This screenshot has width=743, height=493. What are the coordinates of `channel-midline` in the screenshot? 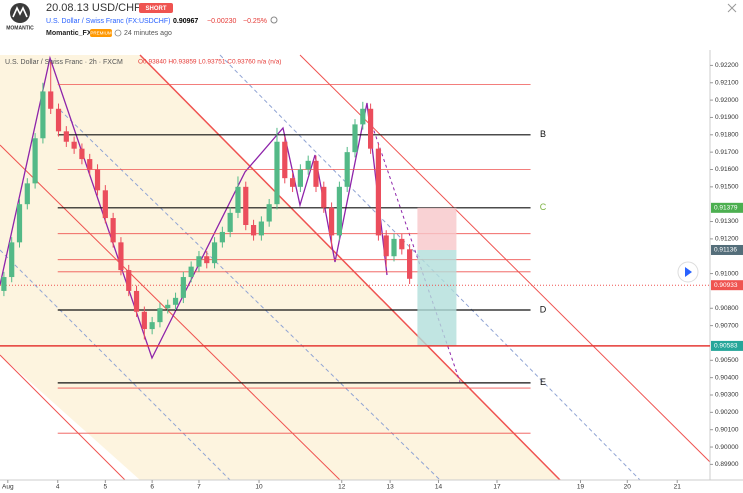 It's located at (115, 365).